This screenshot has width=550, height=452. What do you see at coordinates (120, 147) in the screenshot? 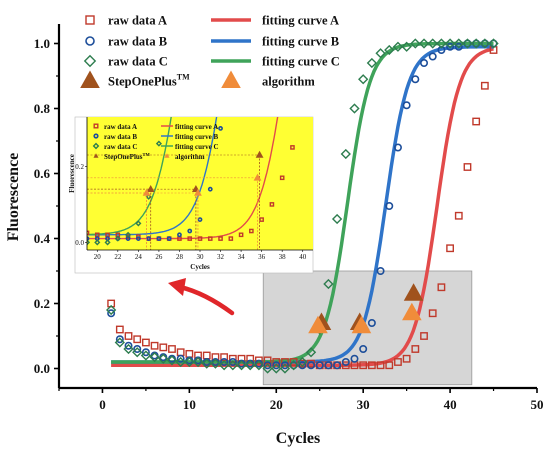
I see `inset-legend-label: raw data C` at bounding box center [120, 147].